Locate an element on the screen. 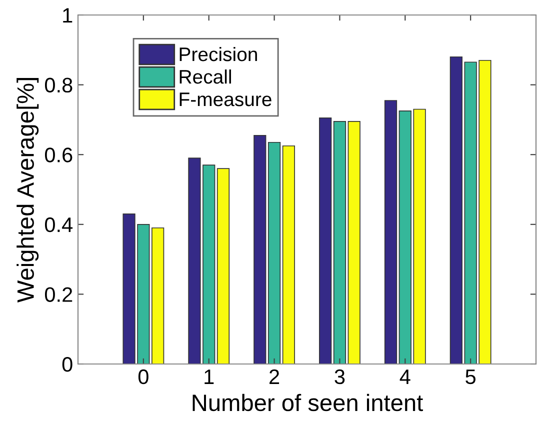 Image resolution: width=539 pixels, height=429 pixels. y-axis-title: Weighted Average[%] is located at coordinates (27, 190).